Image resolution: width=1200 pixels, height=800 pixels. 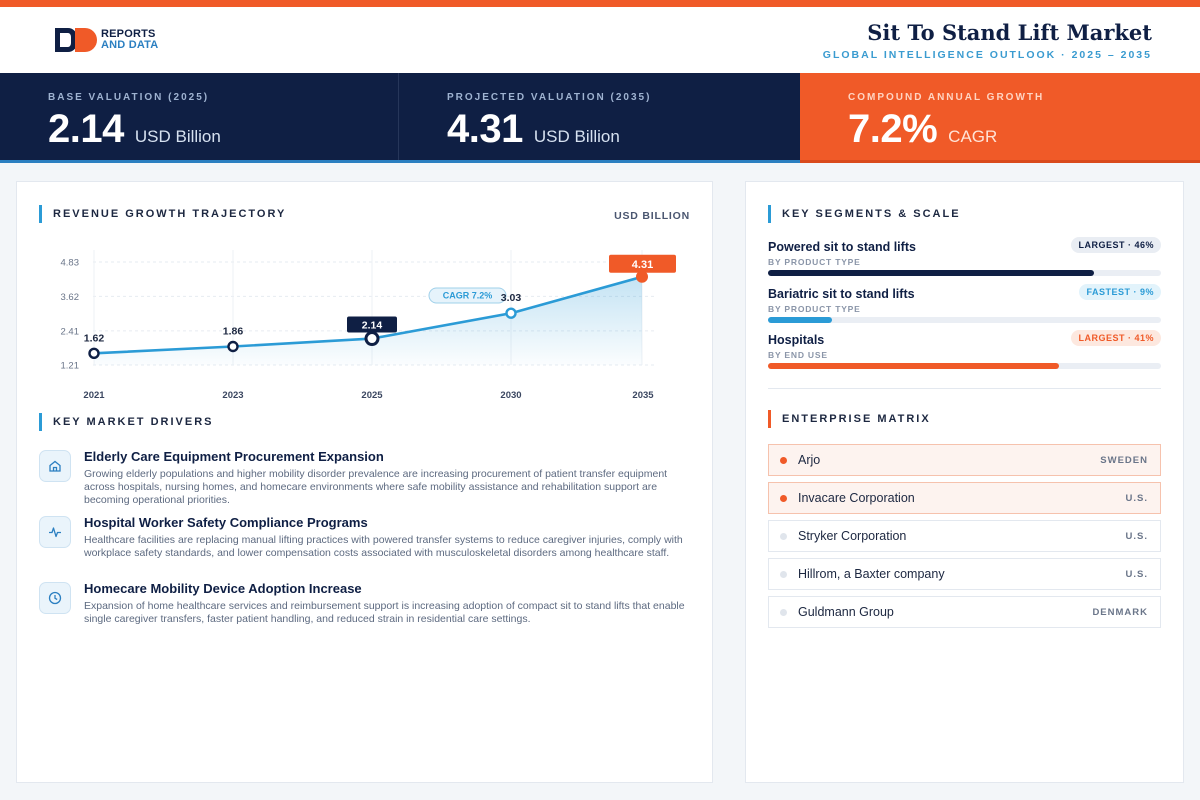 What do you see at coordinates (871, 574) in the screenshot?
I see `enterprise-name: Hillrom, a Baxter company` at bounding box center [871, 574].